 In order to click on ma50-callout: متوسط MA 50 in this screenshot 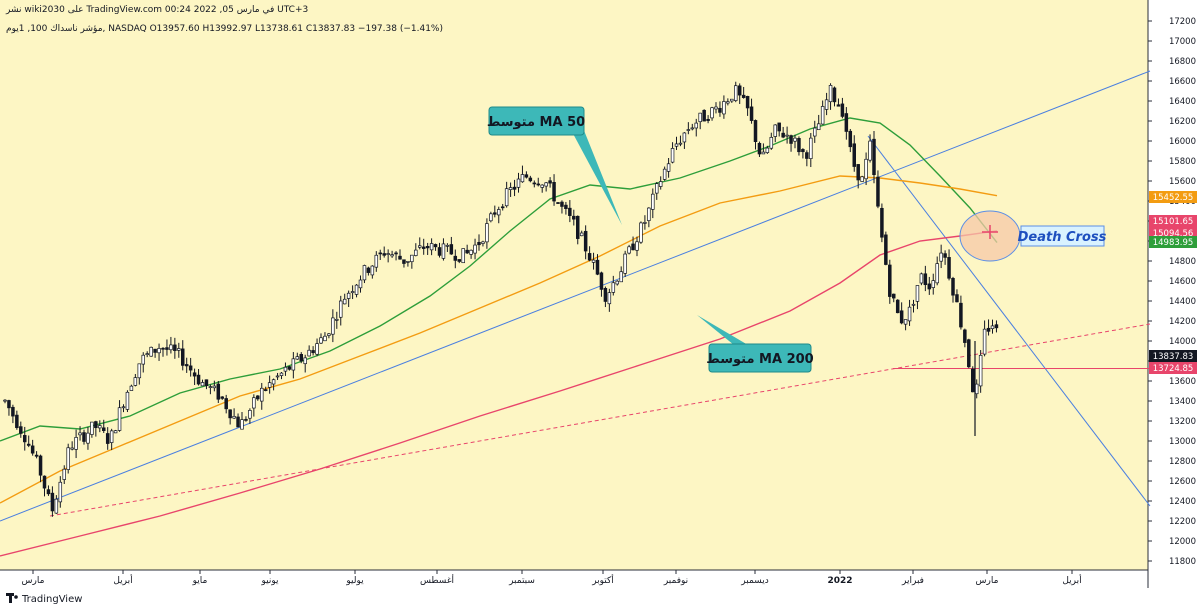, I will do `click(554, 165)`.